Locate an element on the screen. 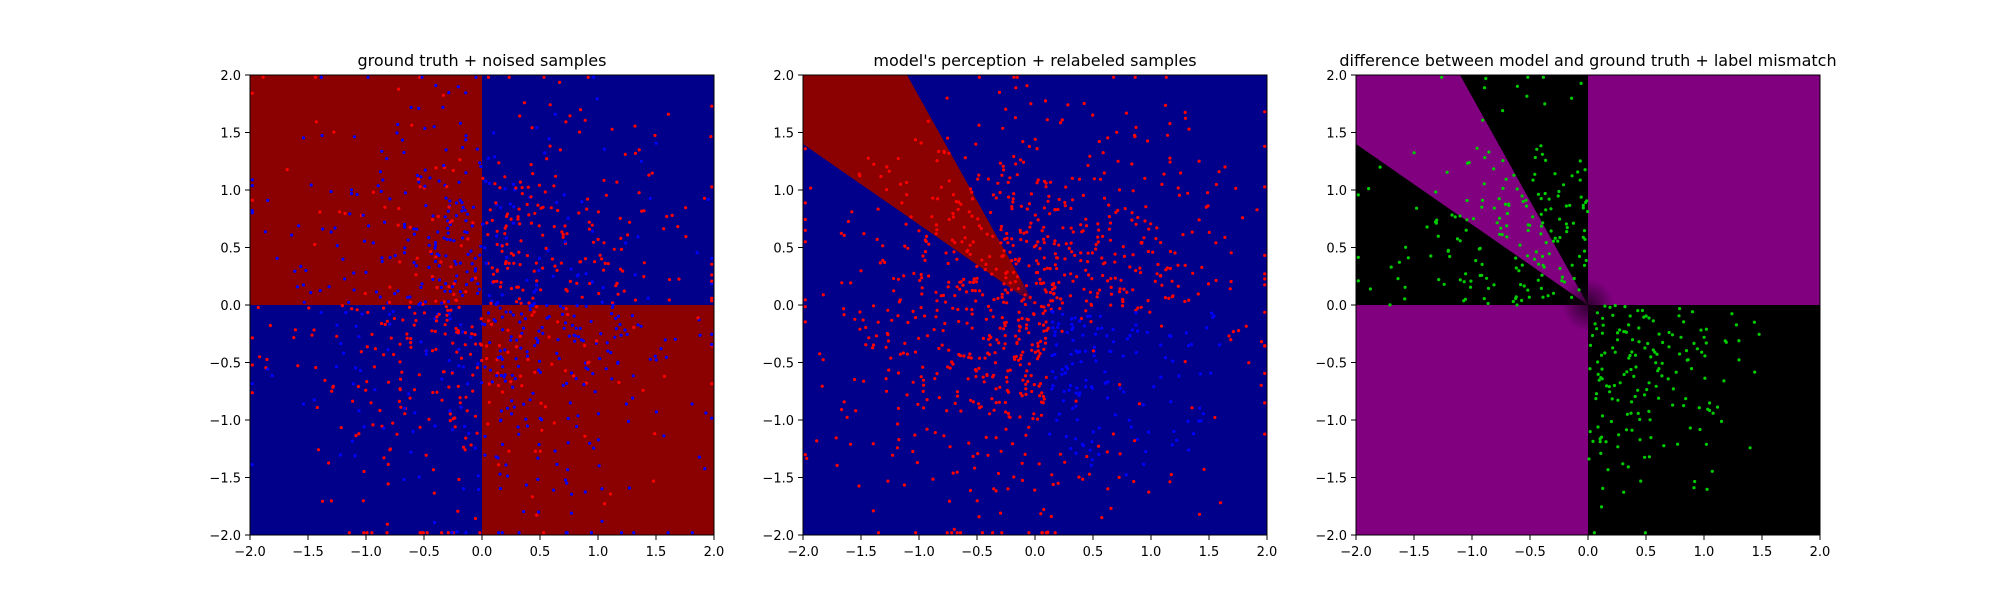 This screenshot has height=600, width=2000. region-model-negative-wedge is located at coordinates (919, 190).